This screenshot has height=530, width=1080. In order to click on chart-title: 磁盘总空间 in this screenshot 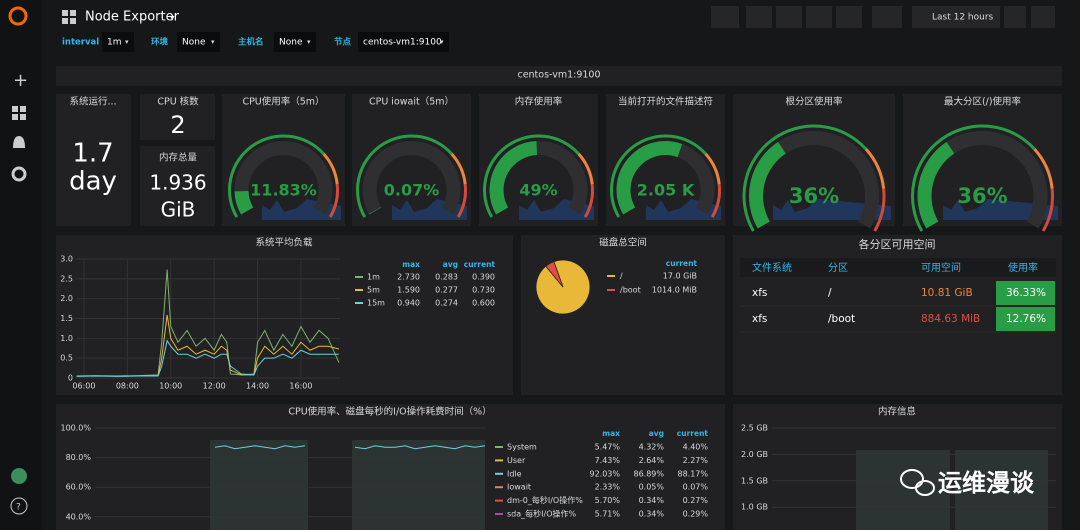, I will do `click(623, 243)`.